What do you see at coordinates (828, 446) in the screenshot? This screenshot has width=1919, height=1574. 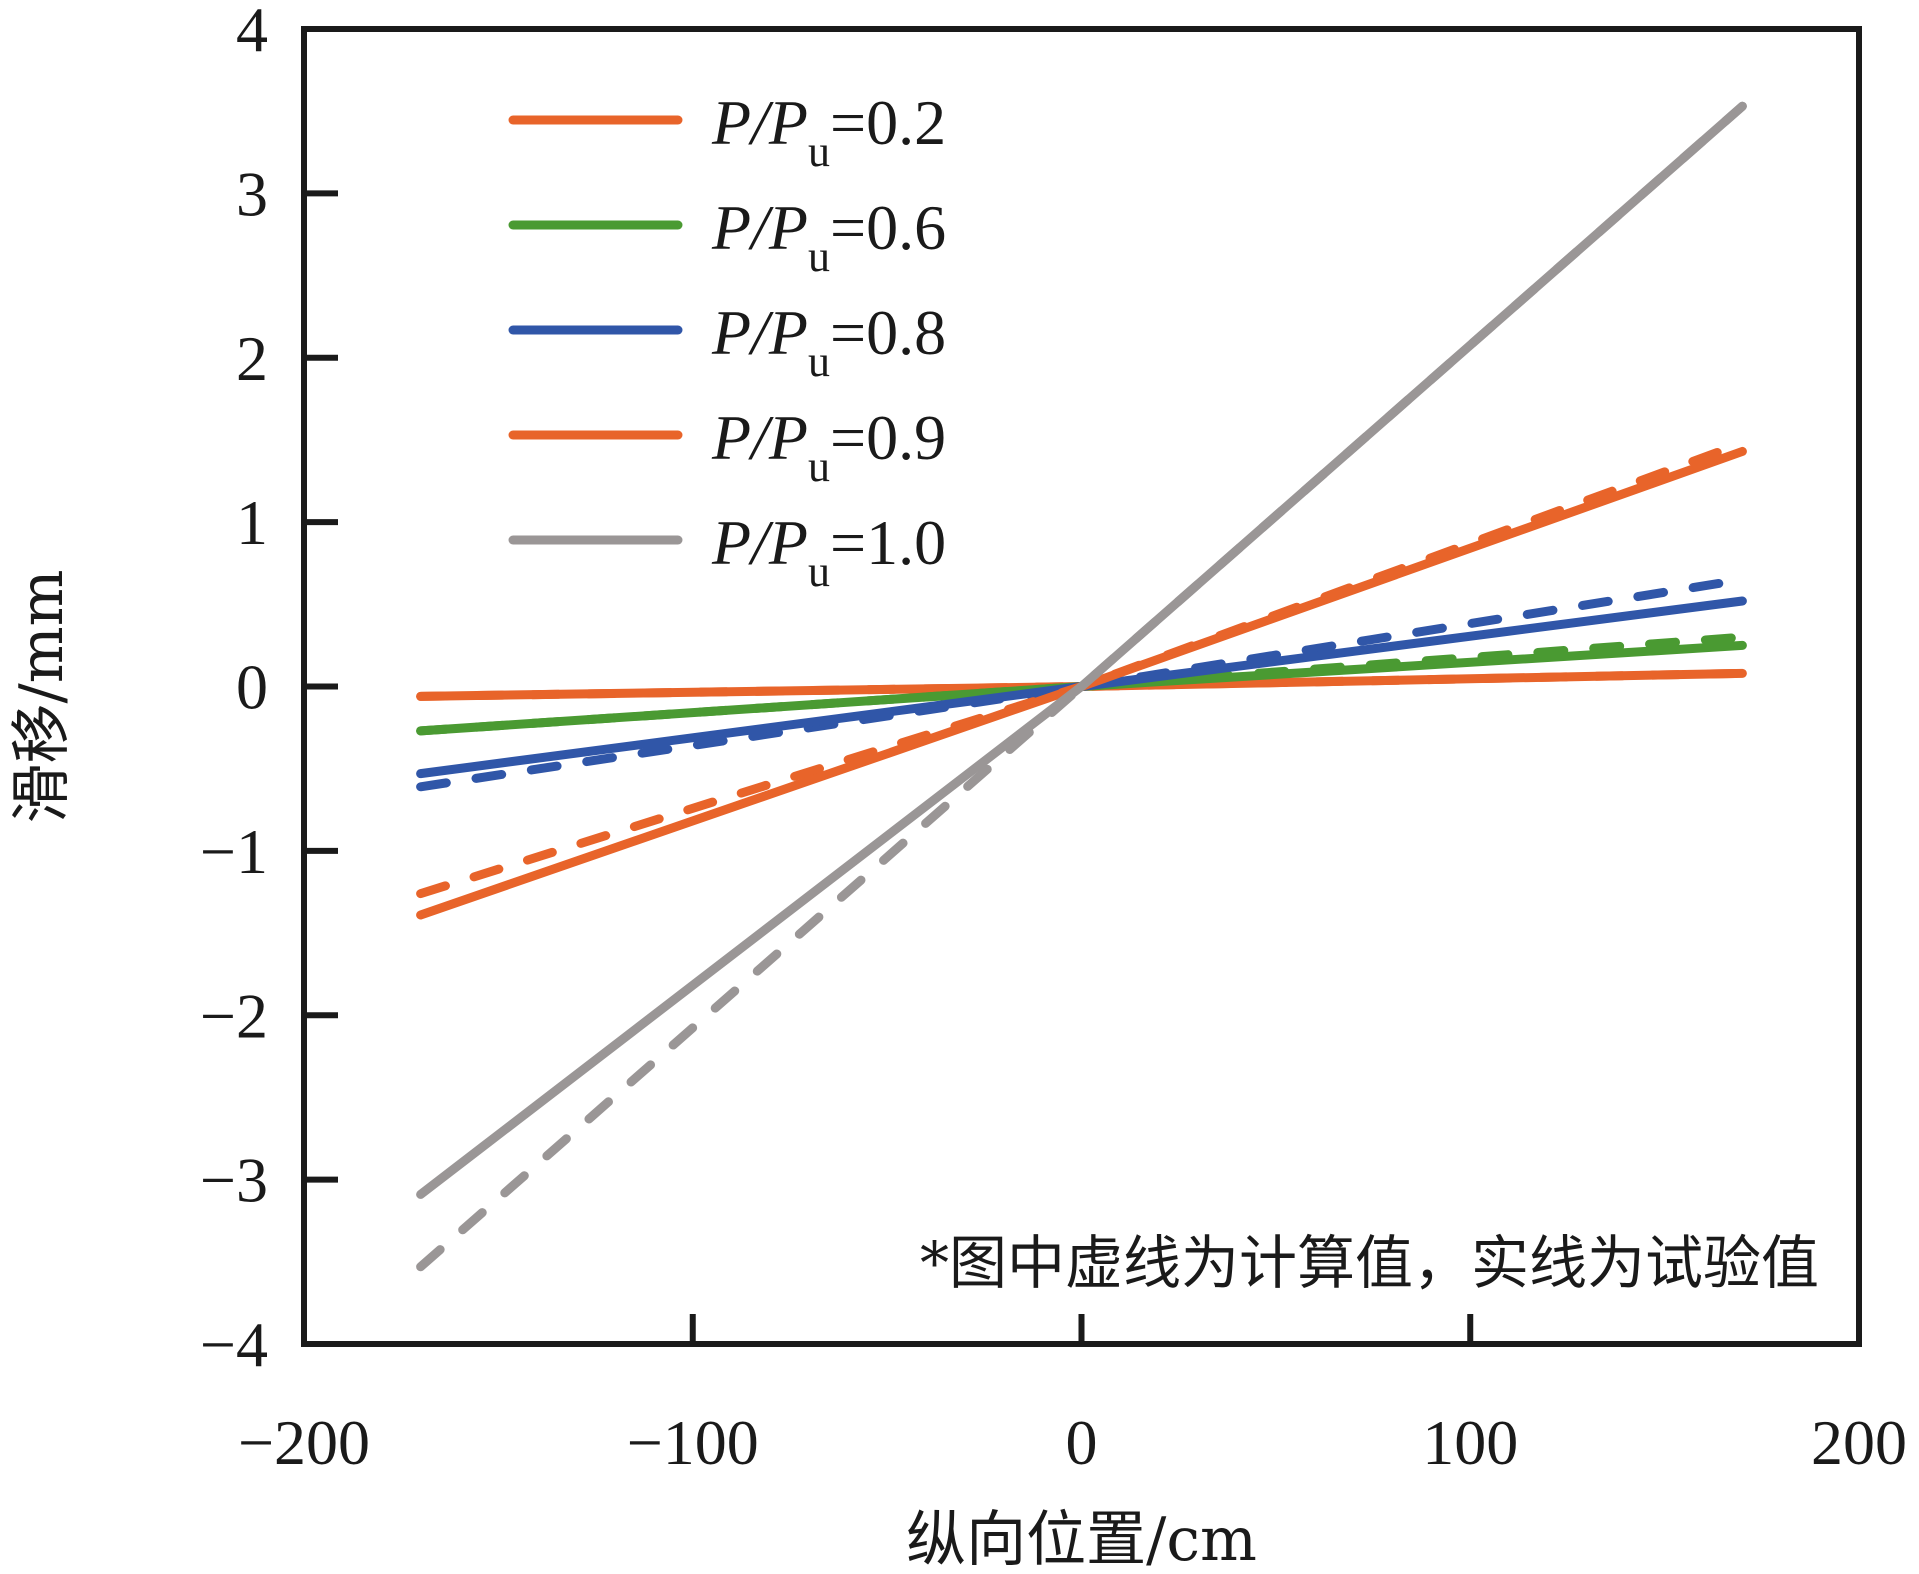 I see `legend-label: P/Pu=0.9` at bounding box center [828, 446].